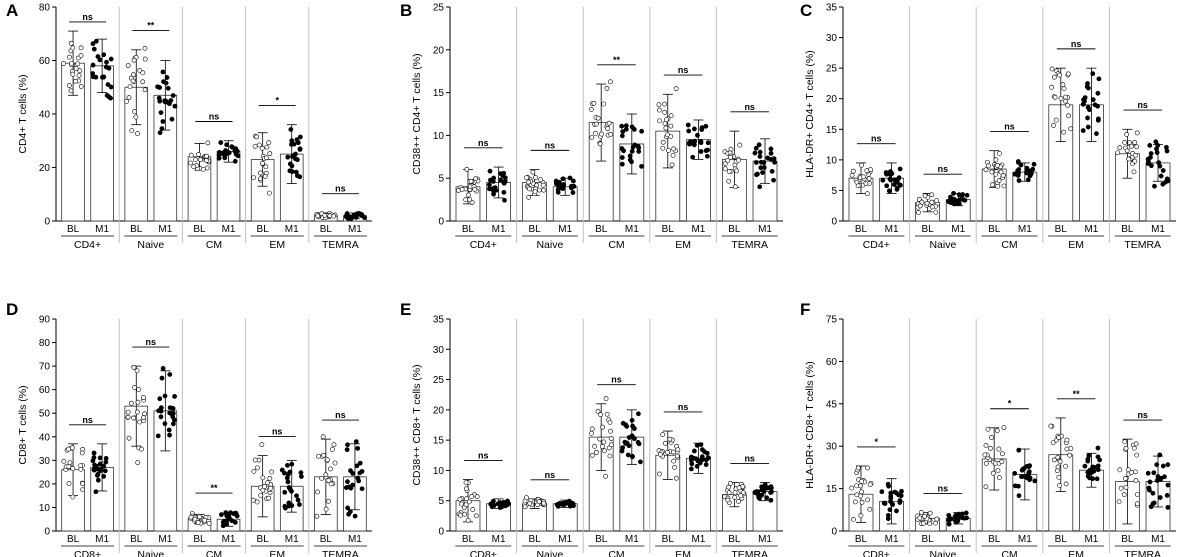 The width and height of the screenshot is (1192, 557). Describe the element at coordinates (439, 410) in the screenshot. I see `y-tick-label: 20` at that location.